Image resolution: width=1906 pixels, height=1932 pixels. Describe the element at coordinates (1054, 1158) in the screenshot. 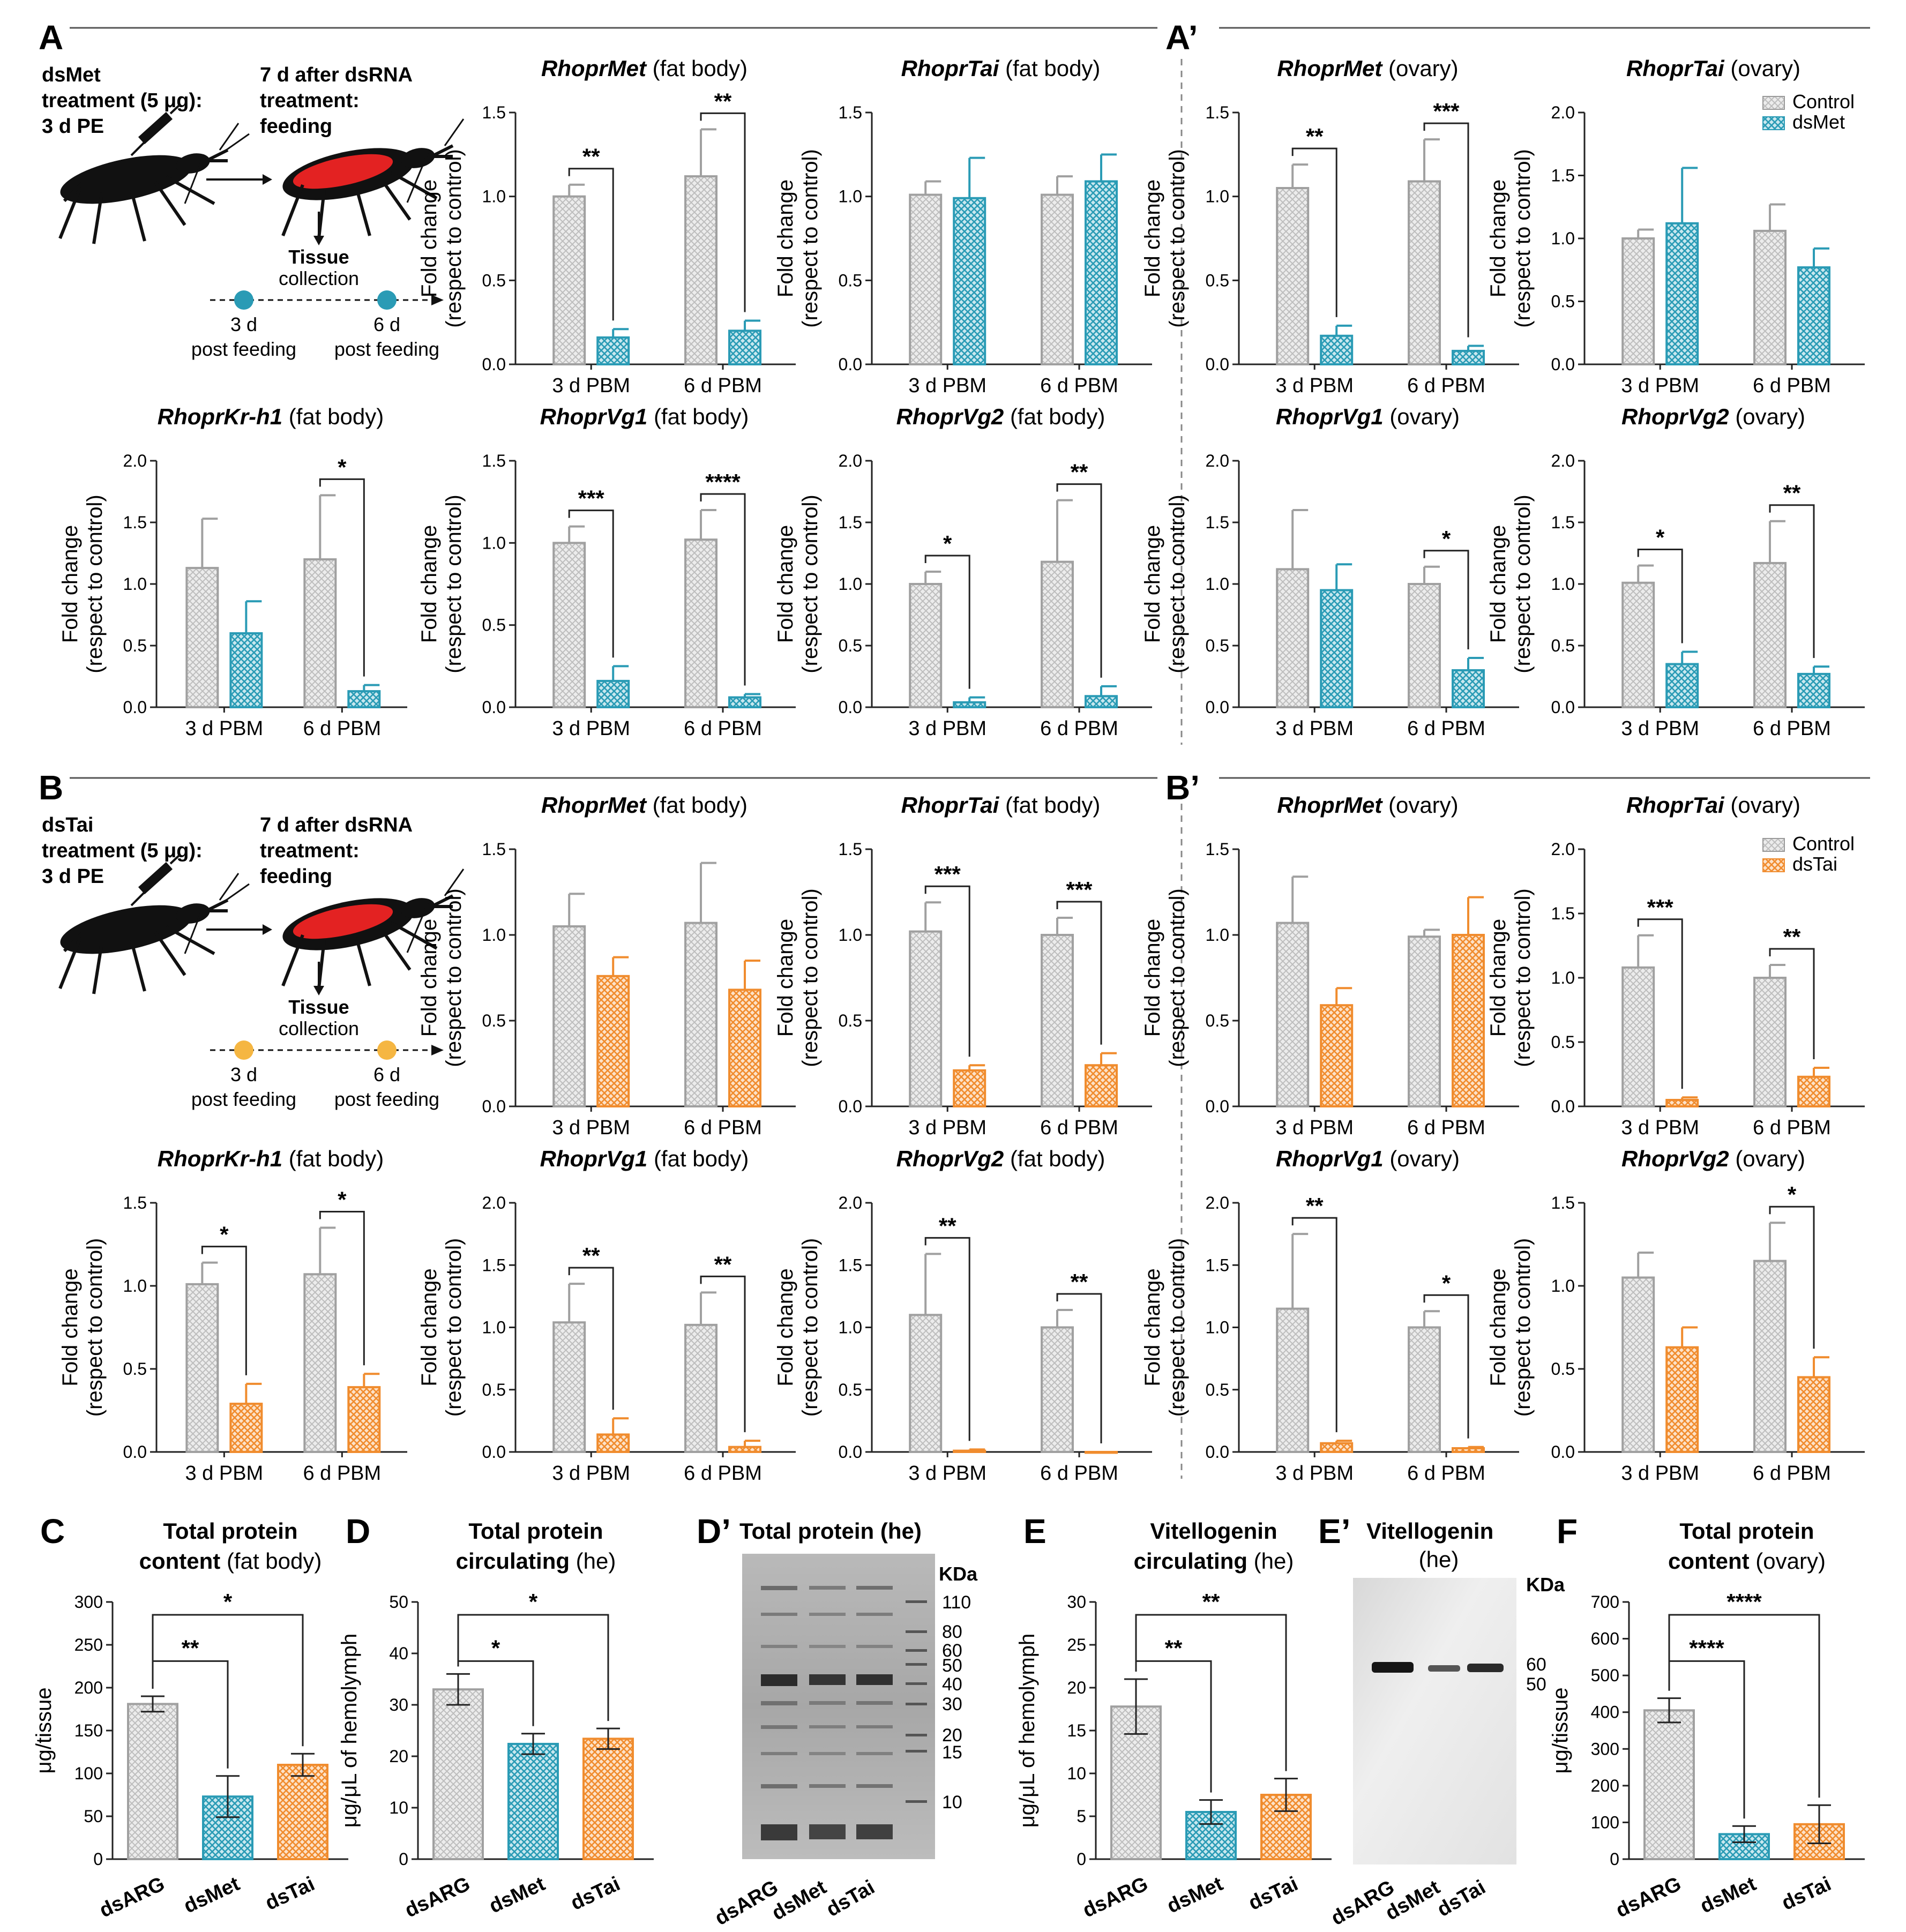

I see `chart-title-tissue: (fat body)` at that location.